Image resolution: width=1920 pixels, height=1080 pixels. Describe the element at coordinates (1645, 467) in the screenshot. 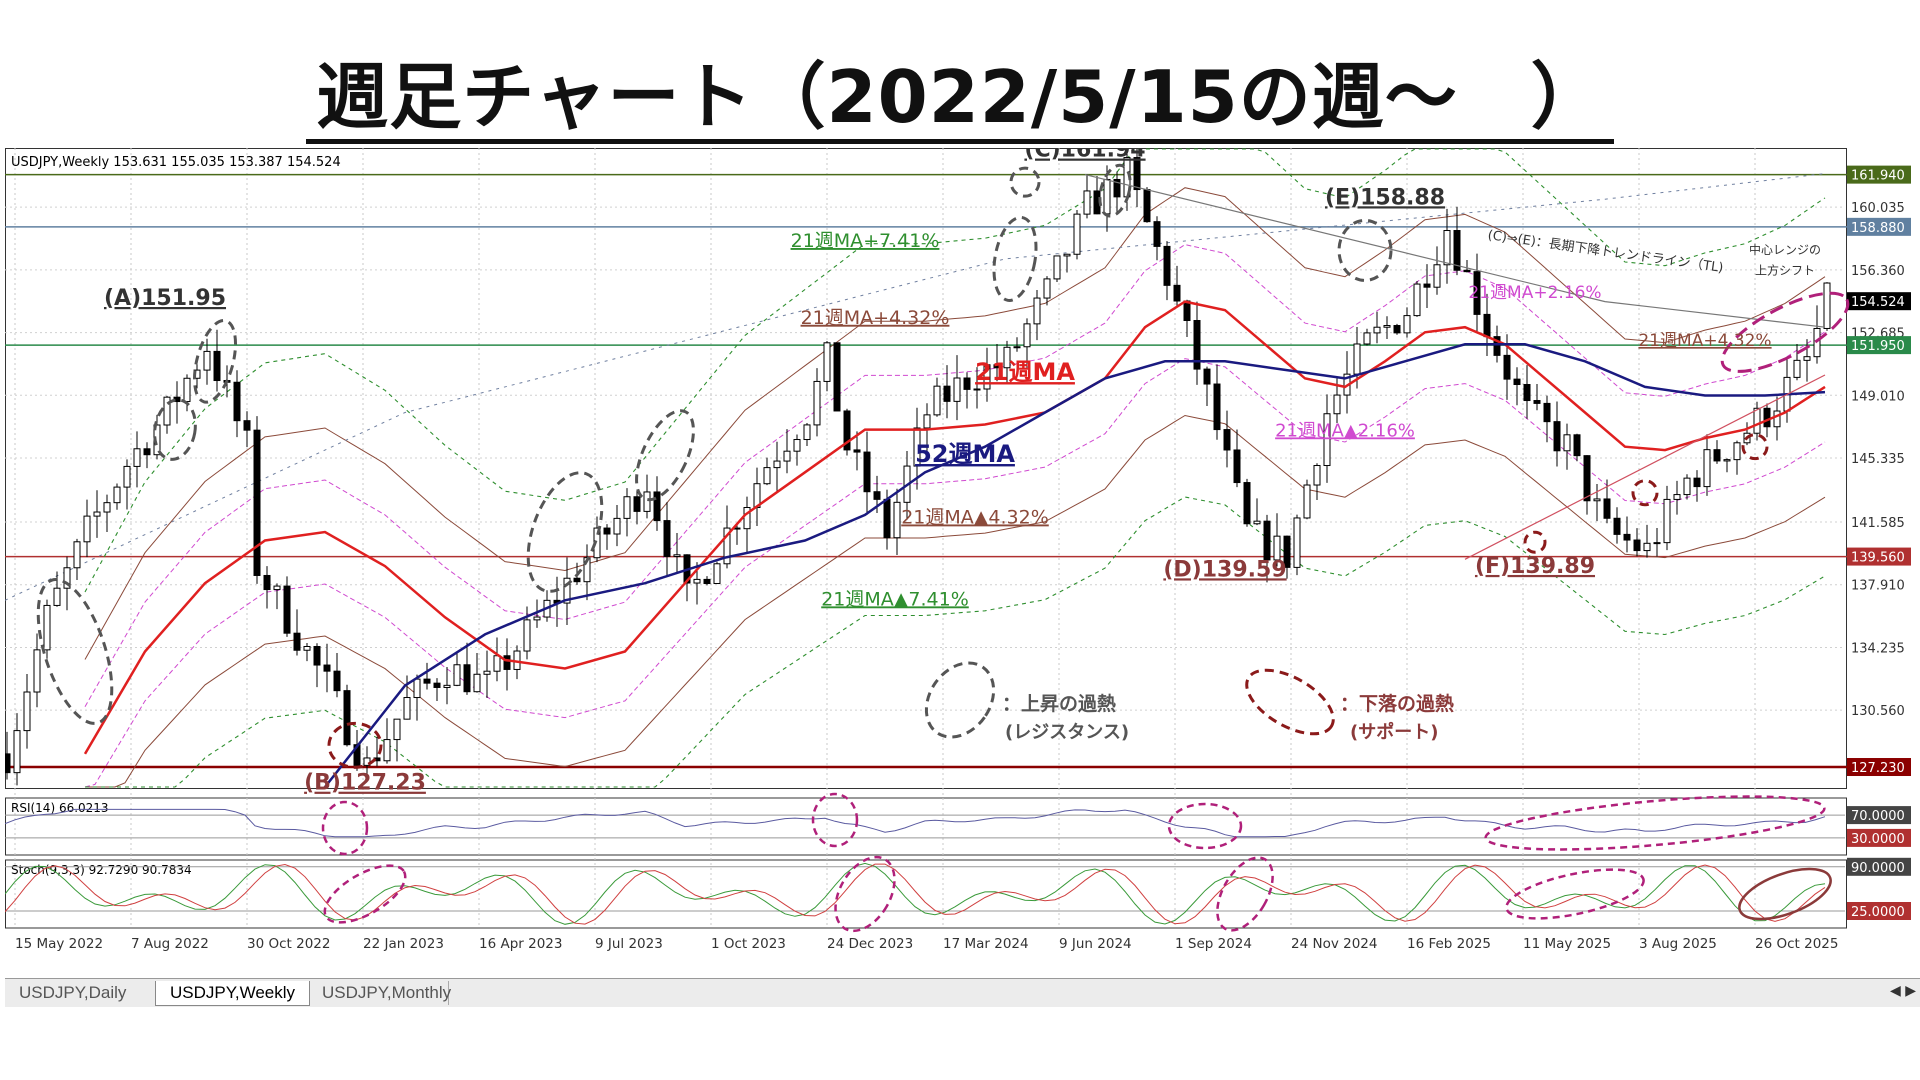

I see `support-trendline` at that location.